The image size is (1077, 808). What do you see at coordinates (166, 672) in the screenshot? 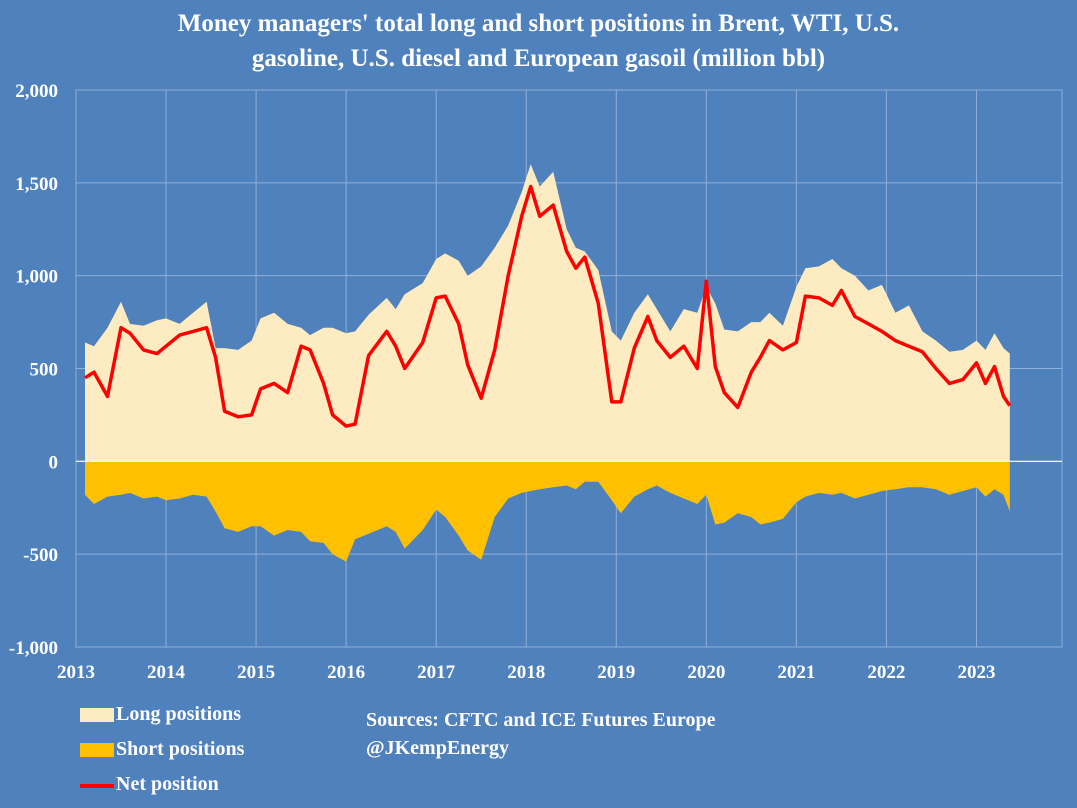
I see `x-tick-label: 2014` at bounding box center [166, 672].